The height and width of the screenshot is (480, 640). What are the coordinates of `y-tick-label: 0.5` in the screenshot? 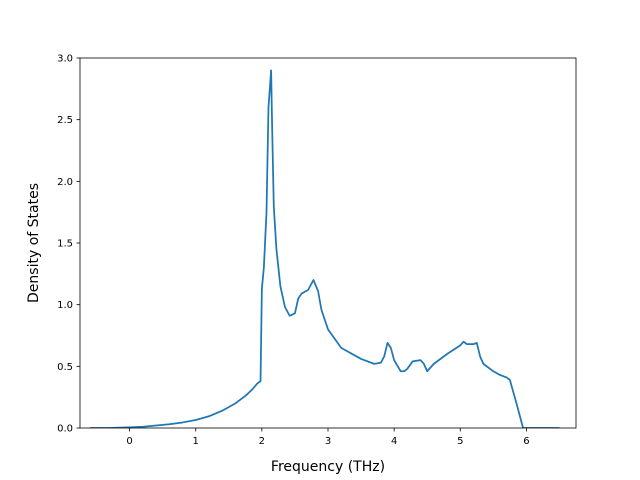 It's located at (65, 367).